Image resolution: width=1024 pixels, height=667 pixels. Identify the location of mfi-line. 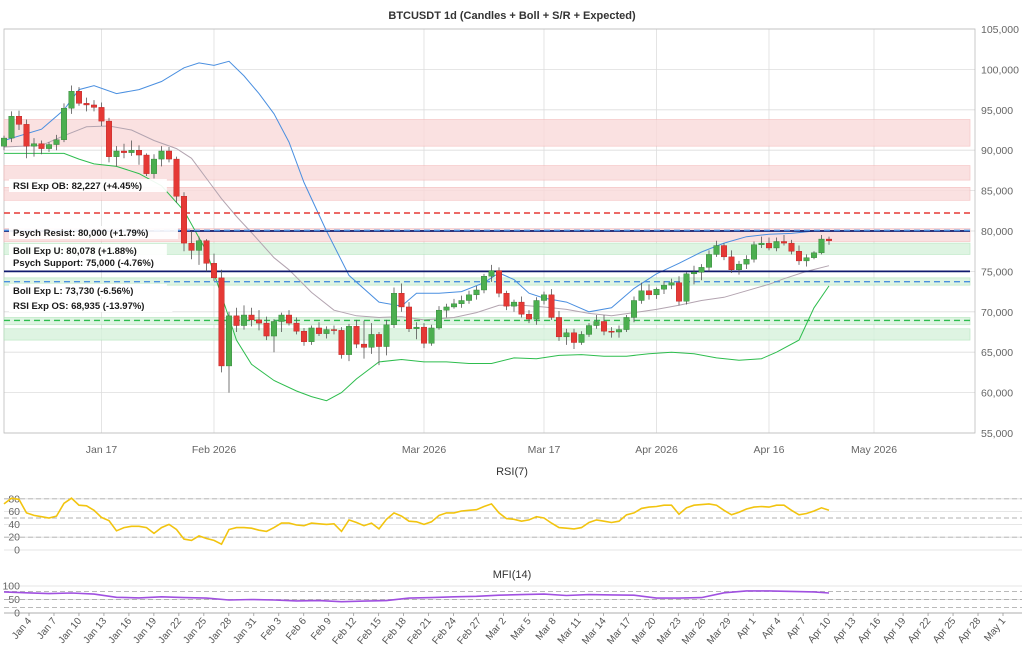
(416, 596).